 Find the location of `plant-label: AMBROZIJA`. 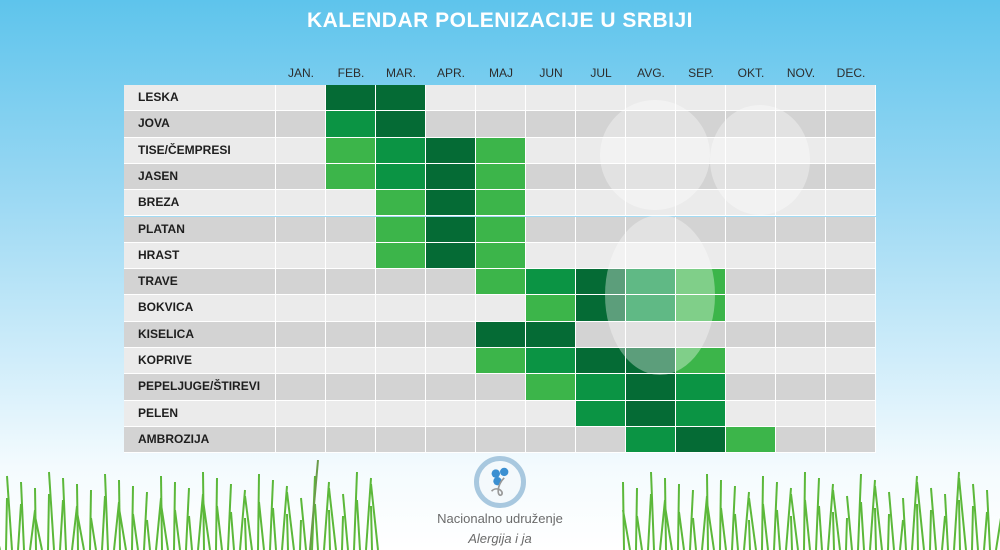

plant-label: AMBROZIJA is located at coordinates (174, 438).